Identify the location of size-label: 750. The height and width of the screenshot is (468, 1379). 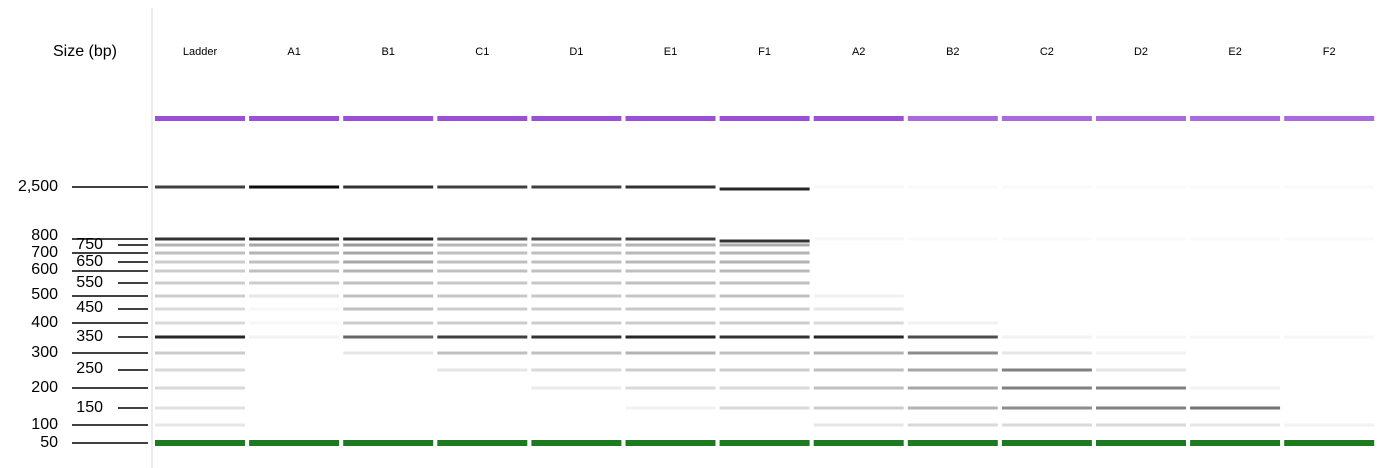
(89, 244).